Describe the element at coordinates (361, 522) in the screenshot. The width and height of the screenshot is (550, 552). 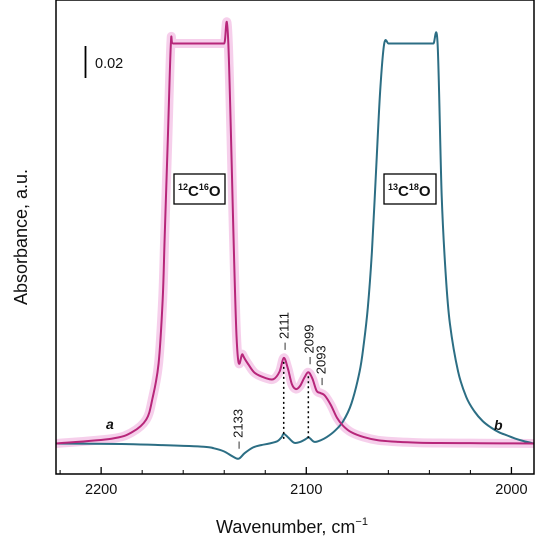
I see `x-axis-label-superscript: −1` at that location.